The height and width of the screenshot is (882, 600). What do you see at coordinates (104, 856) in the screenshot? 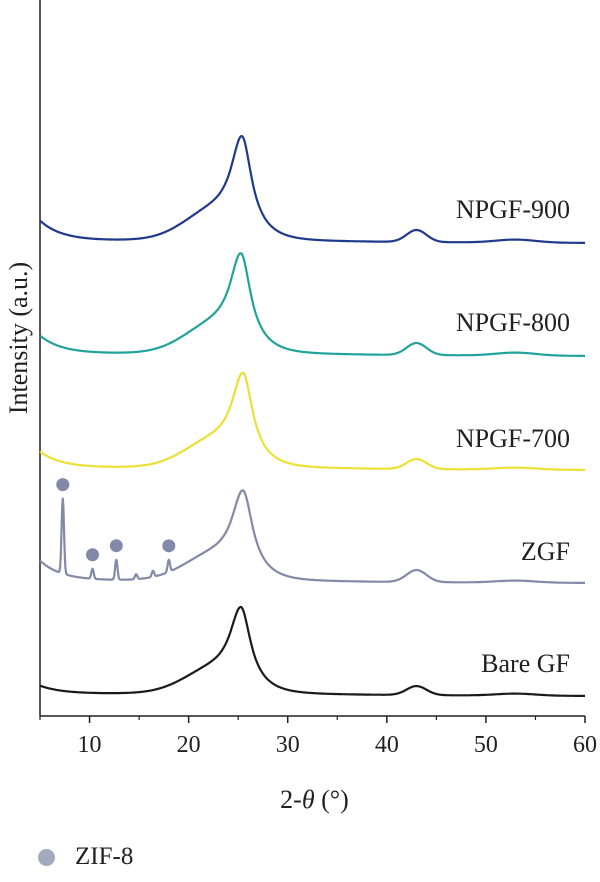
I see `legend-label: ZIF-8` at bounding box center [104, 856].